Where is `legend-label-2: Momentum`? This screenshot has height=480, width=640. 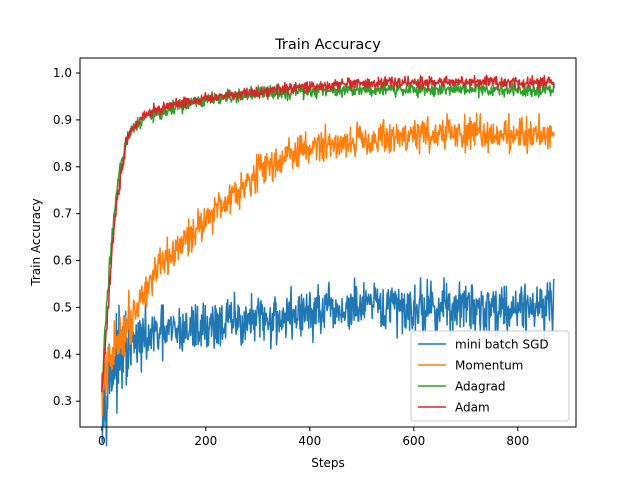
legend-label-2: Momentum is located at coordinates (489, 366).